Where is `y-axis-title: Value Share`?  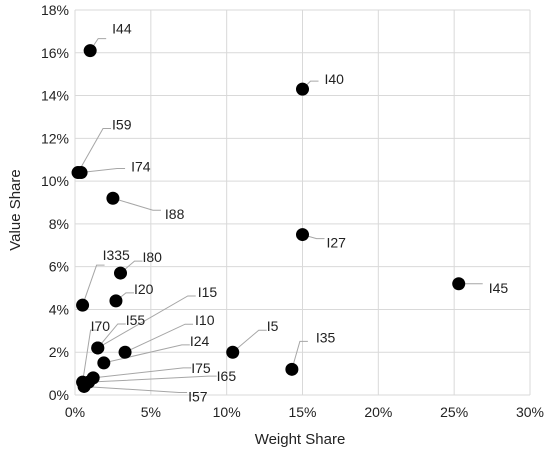
y-axis-title: Value Share is located at coordinates (15, 209).